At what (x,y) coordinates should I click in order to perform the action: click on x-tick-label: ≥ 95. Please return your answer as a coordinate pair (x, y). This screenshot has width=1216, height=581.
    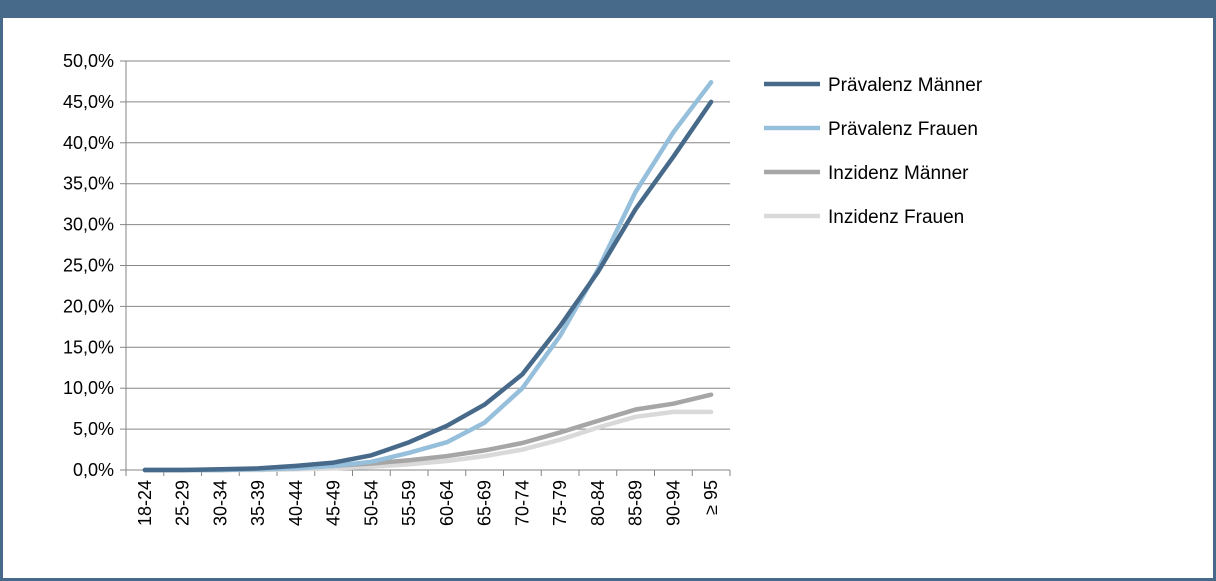
    Looking at the image, I should click on (711, 497).